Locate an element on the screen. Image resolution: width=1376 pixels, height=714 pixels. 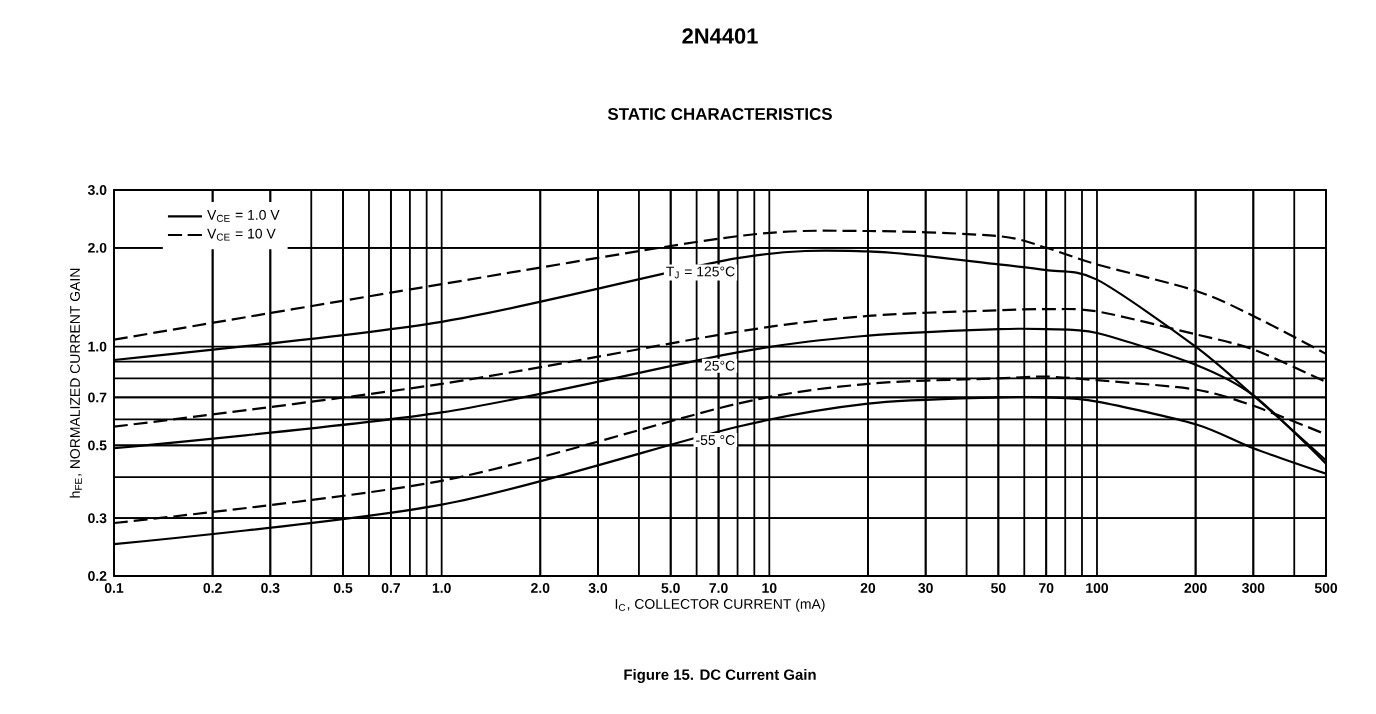
chart-title: 2N4401 is located at coordinates (720, 36).